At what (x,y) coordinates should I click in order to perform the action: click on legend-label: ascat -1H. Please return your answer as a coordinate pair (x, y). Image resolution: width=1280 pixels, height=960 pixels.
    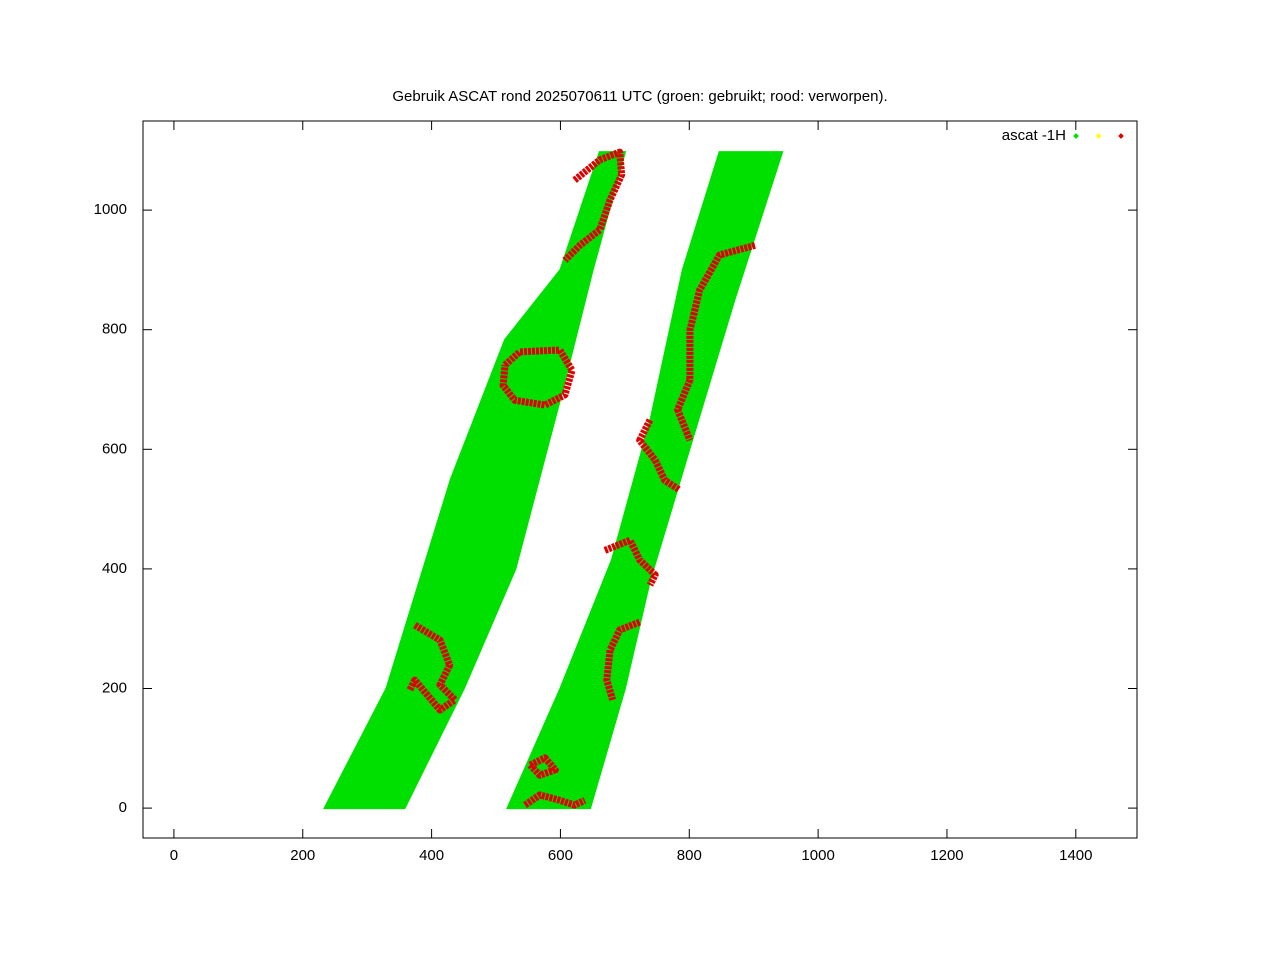
    Looking at the image, I should click on (1034, 135).